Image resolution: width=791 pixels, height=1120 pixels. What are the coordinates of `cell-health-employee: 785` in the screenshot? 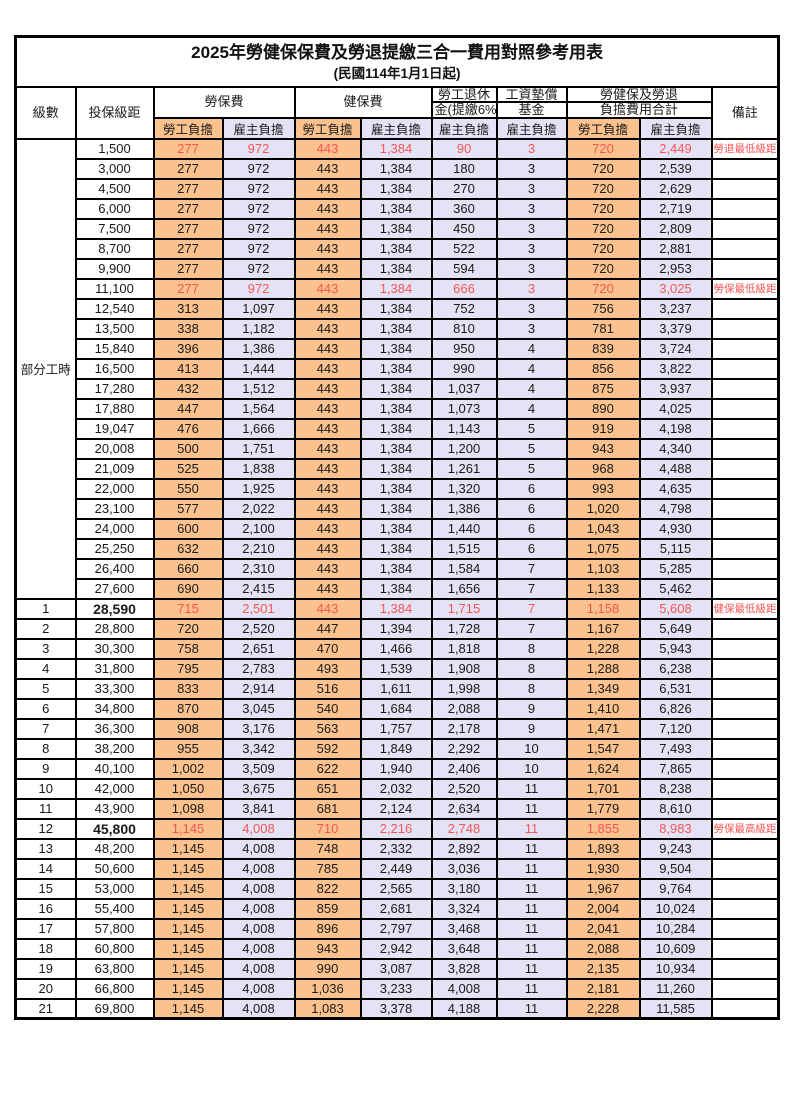 It's located at (327, 868).